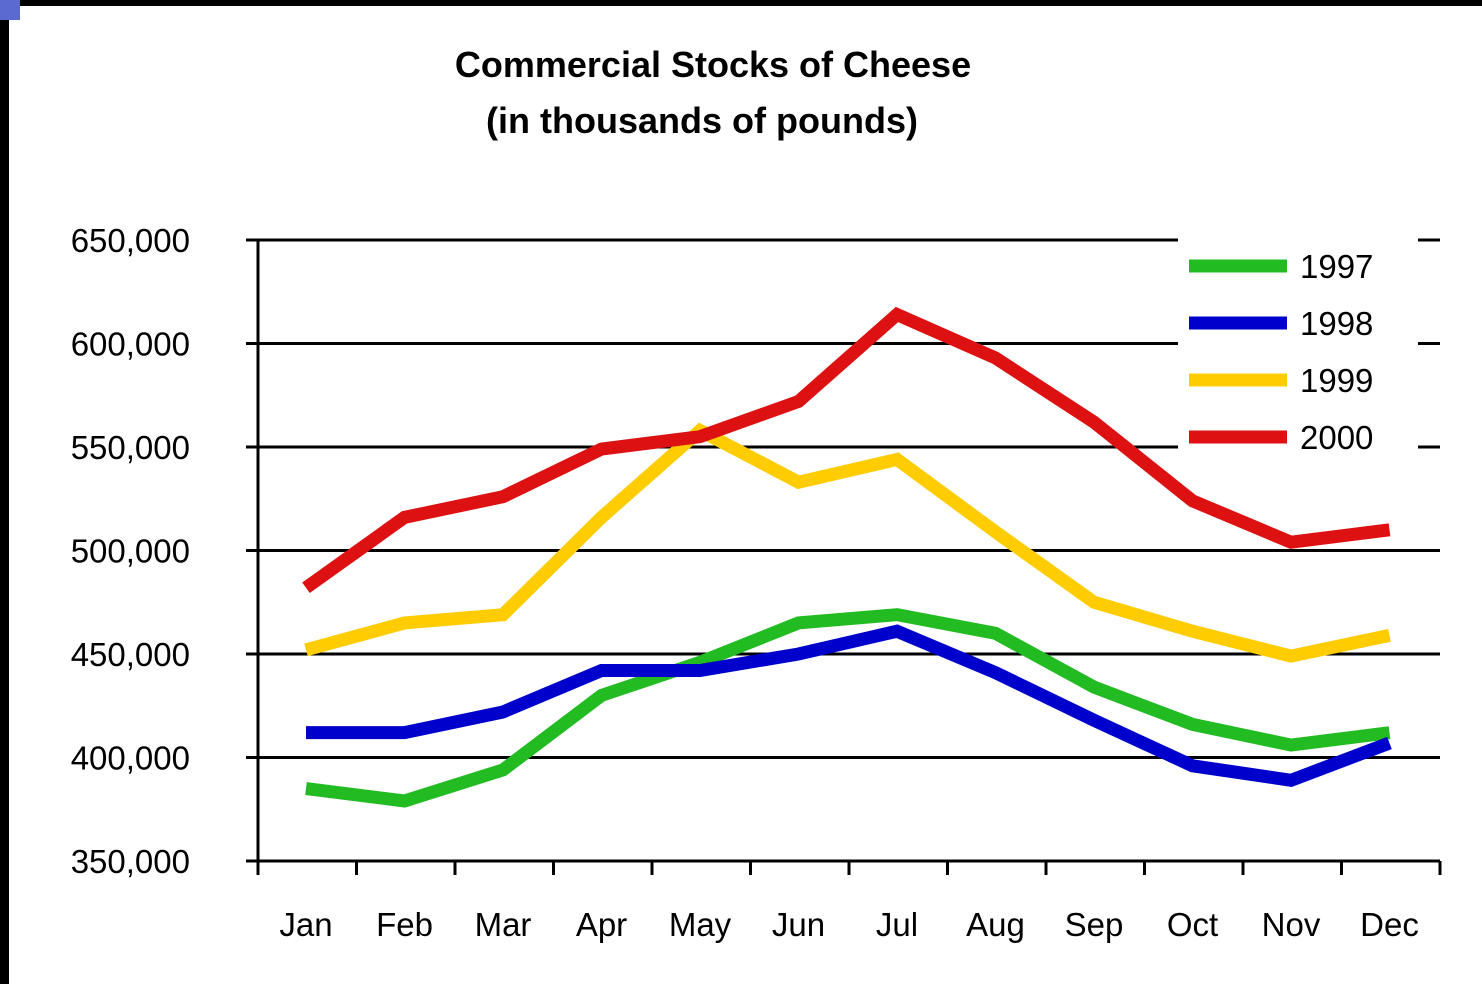 The image size is (1482, 984). What do you see at coordinates (1192, 924) in the screenshot?
I see `x-tick-label: Oct` at bounding box center [1192, 924].